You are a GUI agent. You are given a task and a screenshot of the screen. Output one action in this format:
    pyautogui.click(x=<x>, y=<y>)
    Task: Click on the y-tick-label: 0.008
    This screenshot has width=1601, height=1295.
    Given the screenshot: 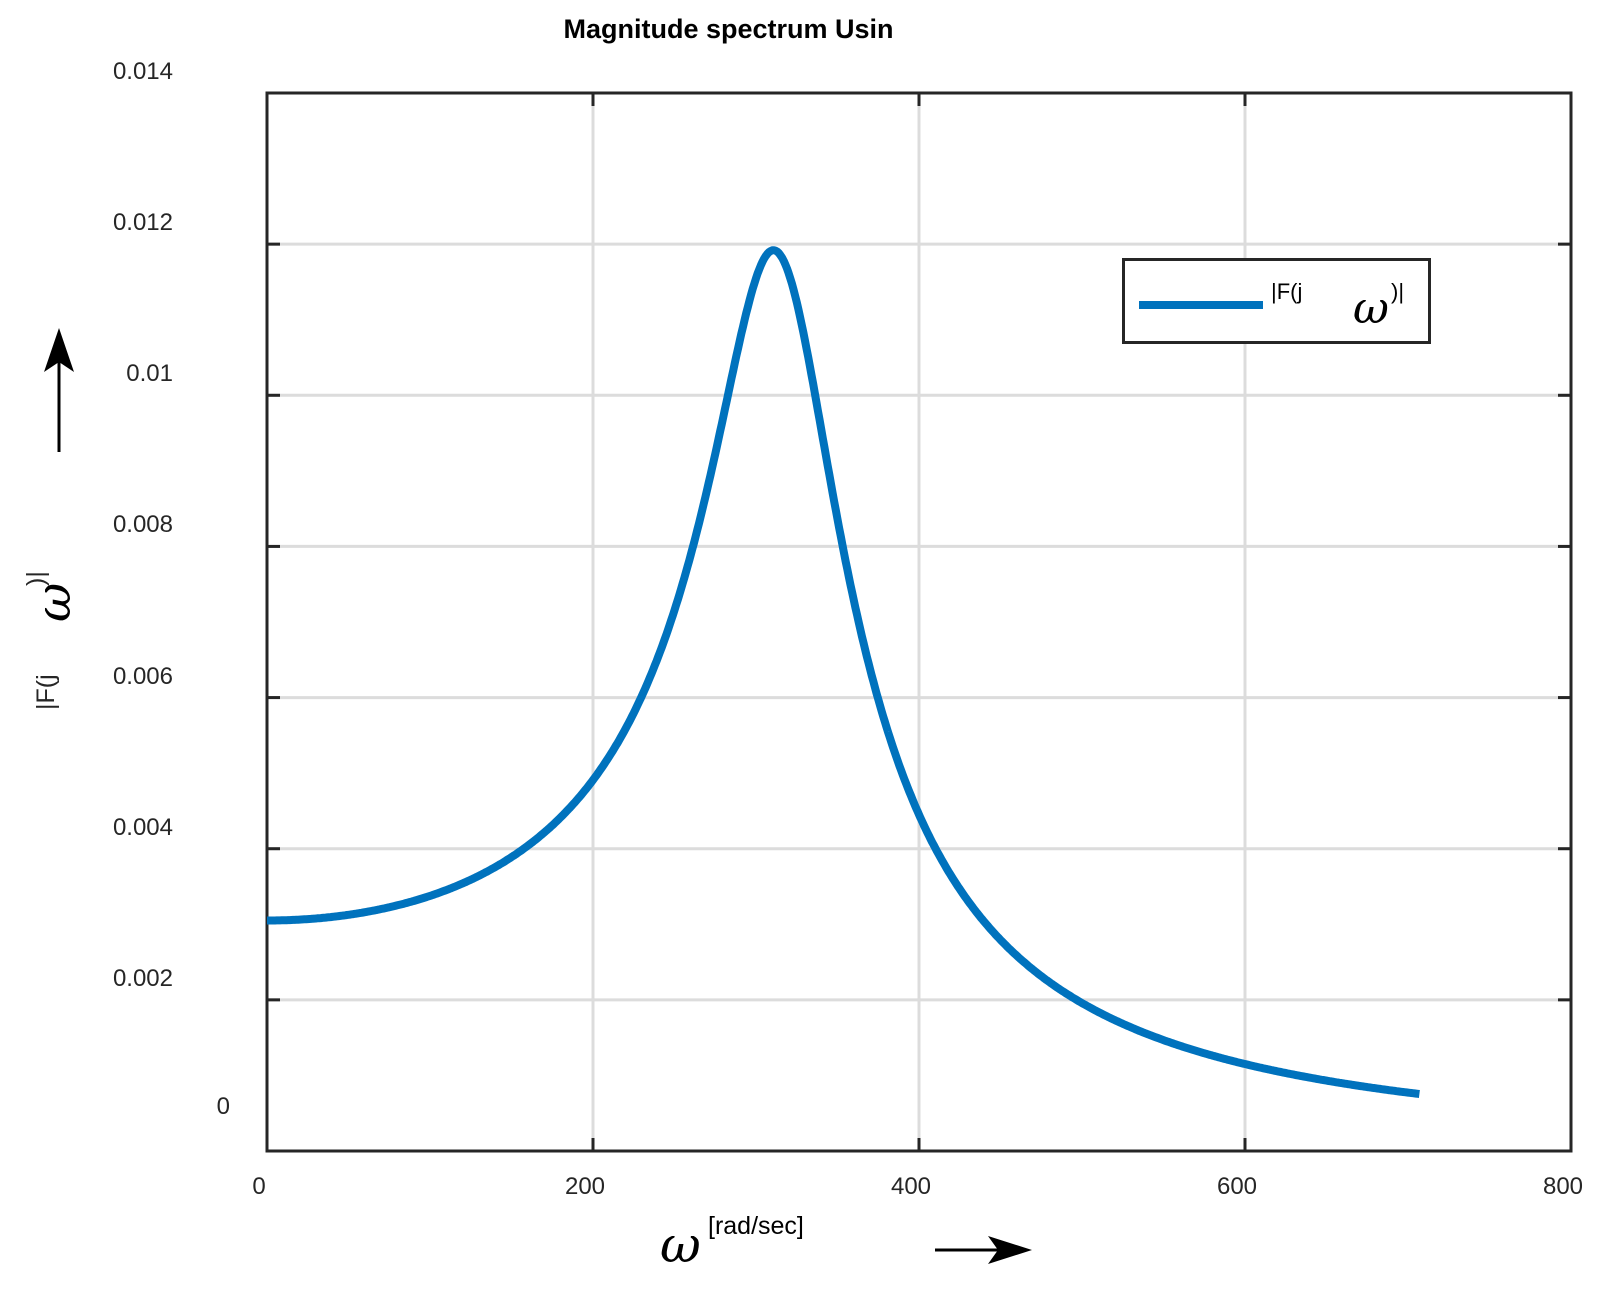 What is the action you would take?
    pyautogui.click(x=142, y=525)
    